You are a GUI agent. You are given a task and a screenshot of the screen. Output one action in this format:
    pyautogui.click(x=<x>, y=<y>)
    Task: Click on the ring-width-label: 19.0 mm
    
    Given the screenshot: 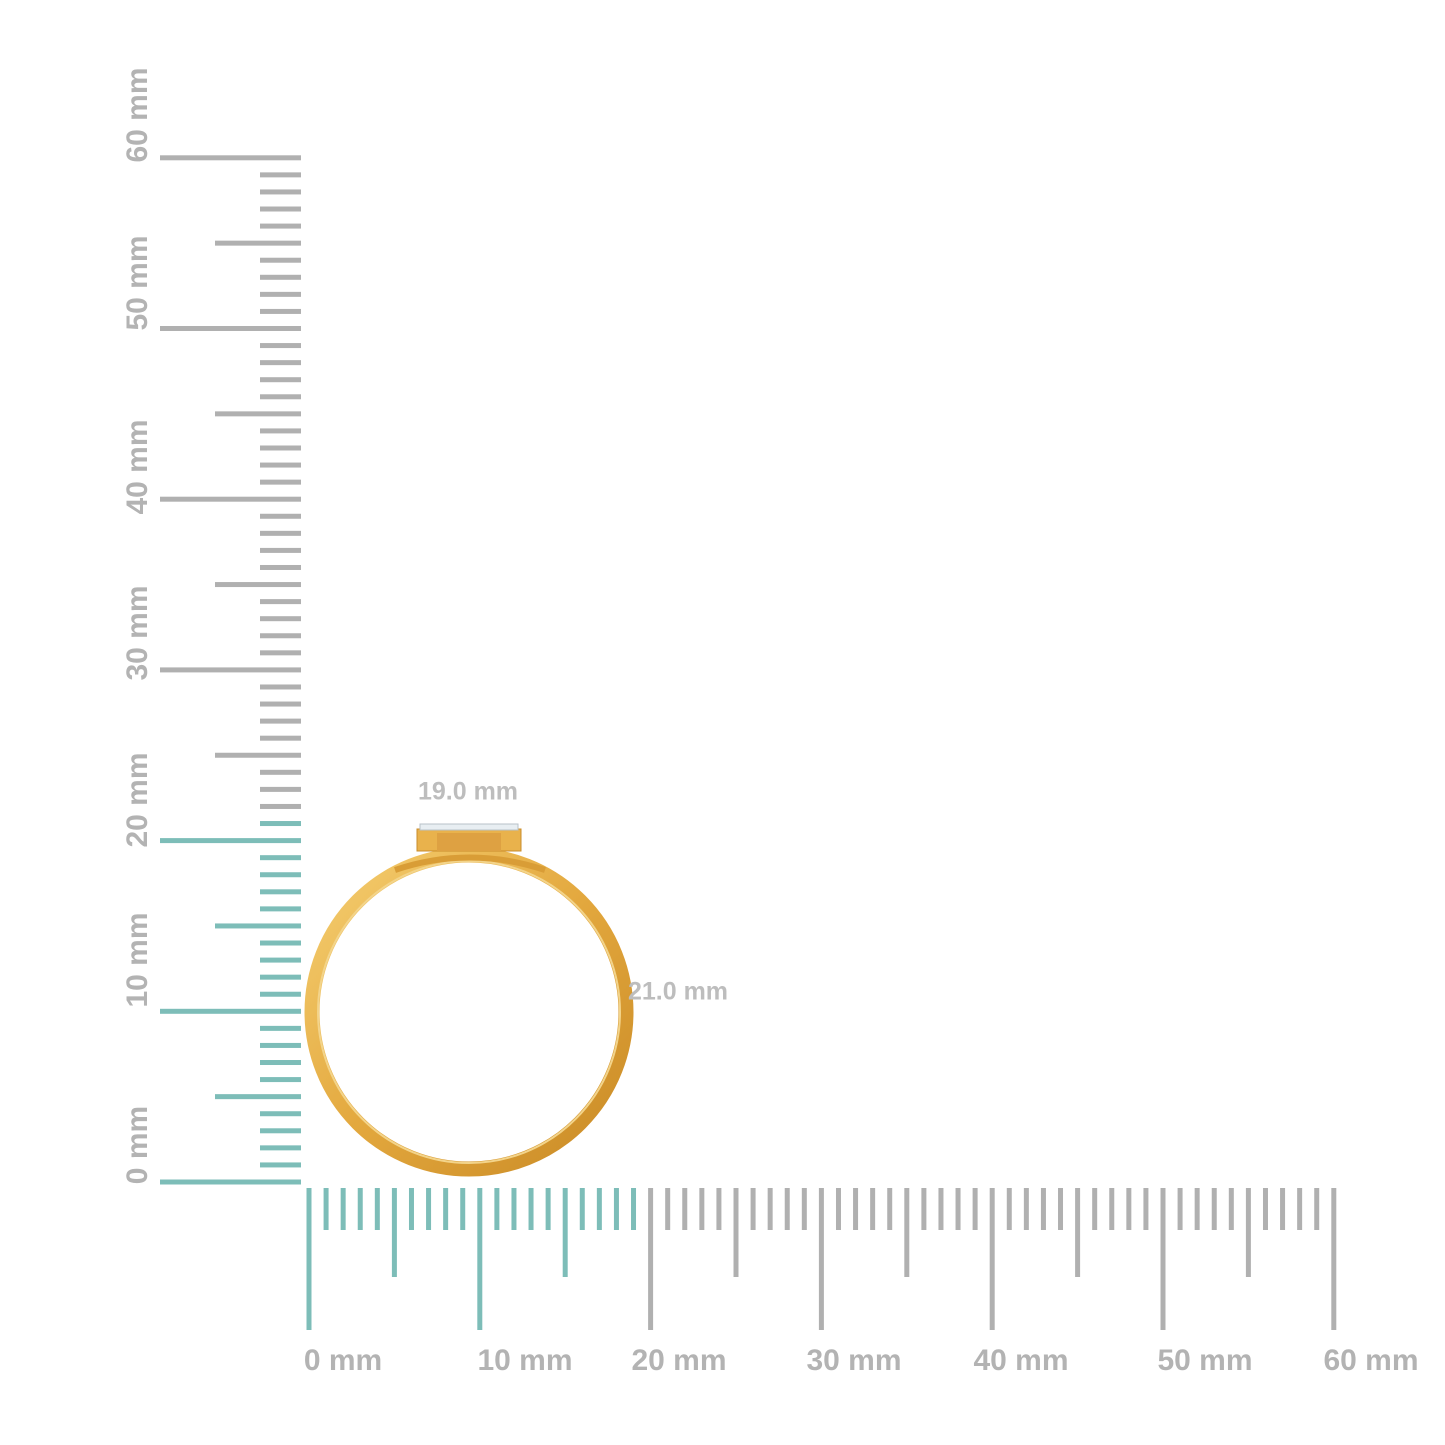 What is the action you would take?
    pyautogui.click(x=468, y=791)
    